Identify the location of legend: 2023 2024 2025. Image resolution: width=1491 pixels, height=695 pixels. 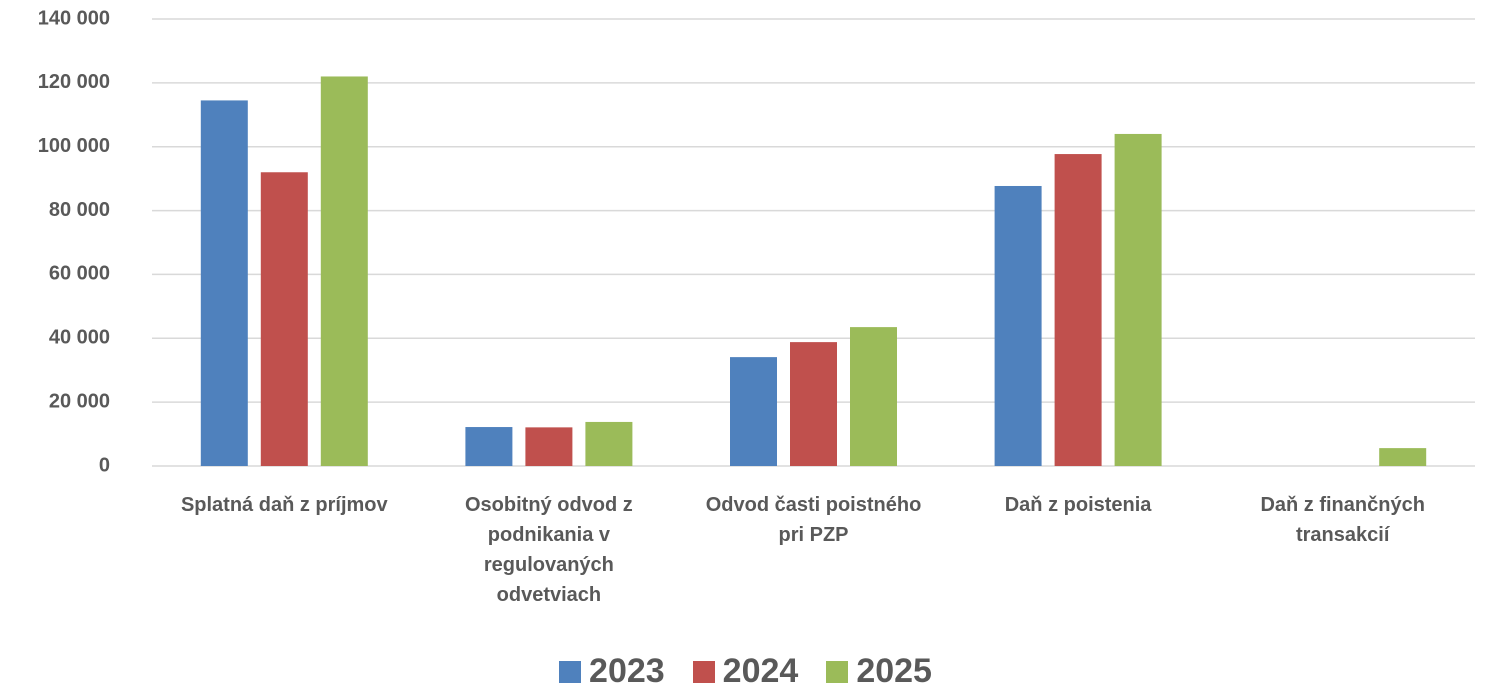
(745, 671).